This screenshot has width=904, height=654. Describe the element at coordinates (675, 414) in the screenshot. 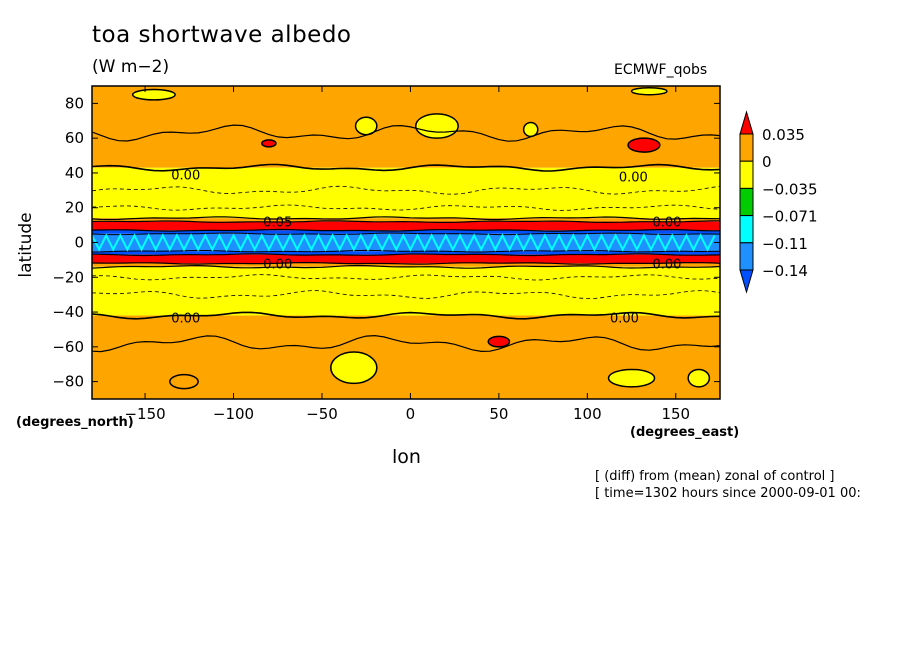

I see `x-tick-label: 150` at that location.